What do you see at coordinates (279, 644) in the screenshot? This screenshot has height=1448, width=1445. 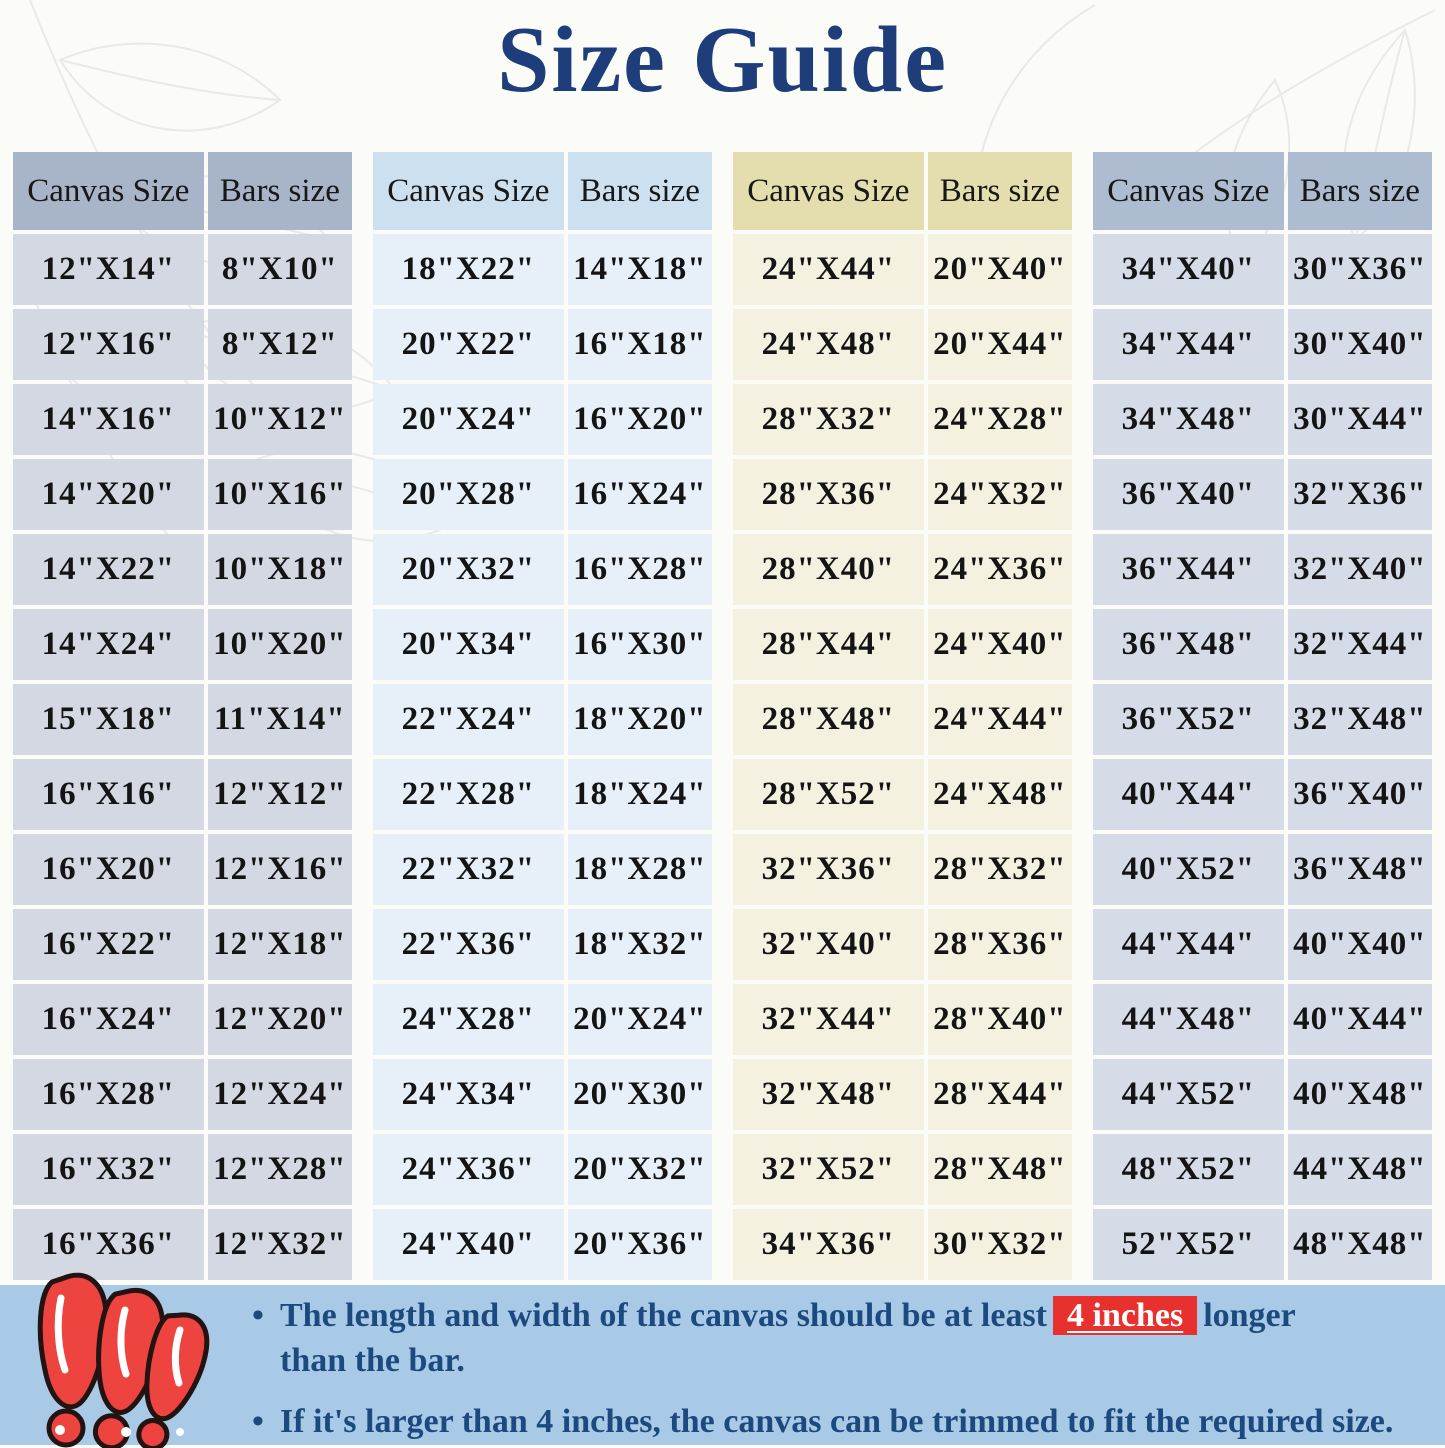 I see `bars-size-cell: 10"X20"` at bounding box center [279, 644].